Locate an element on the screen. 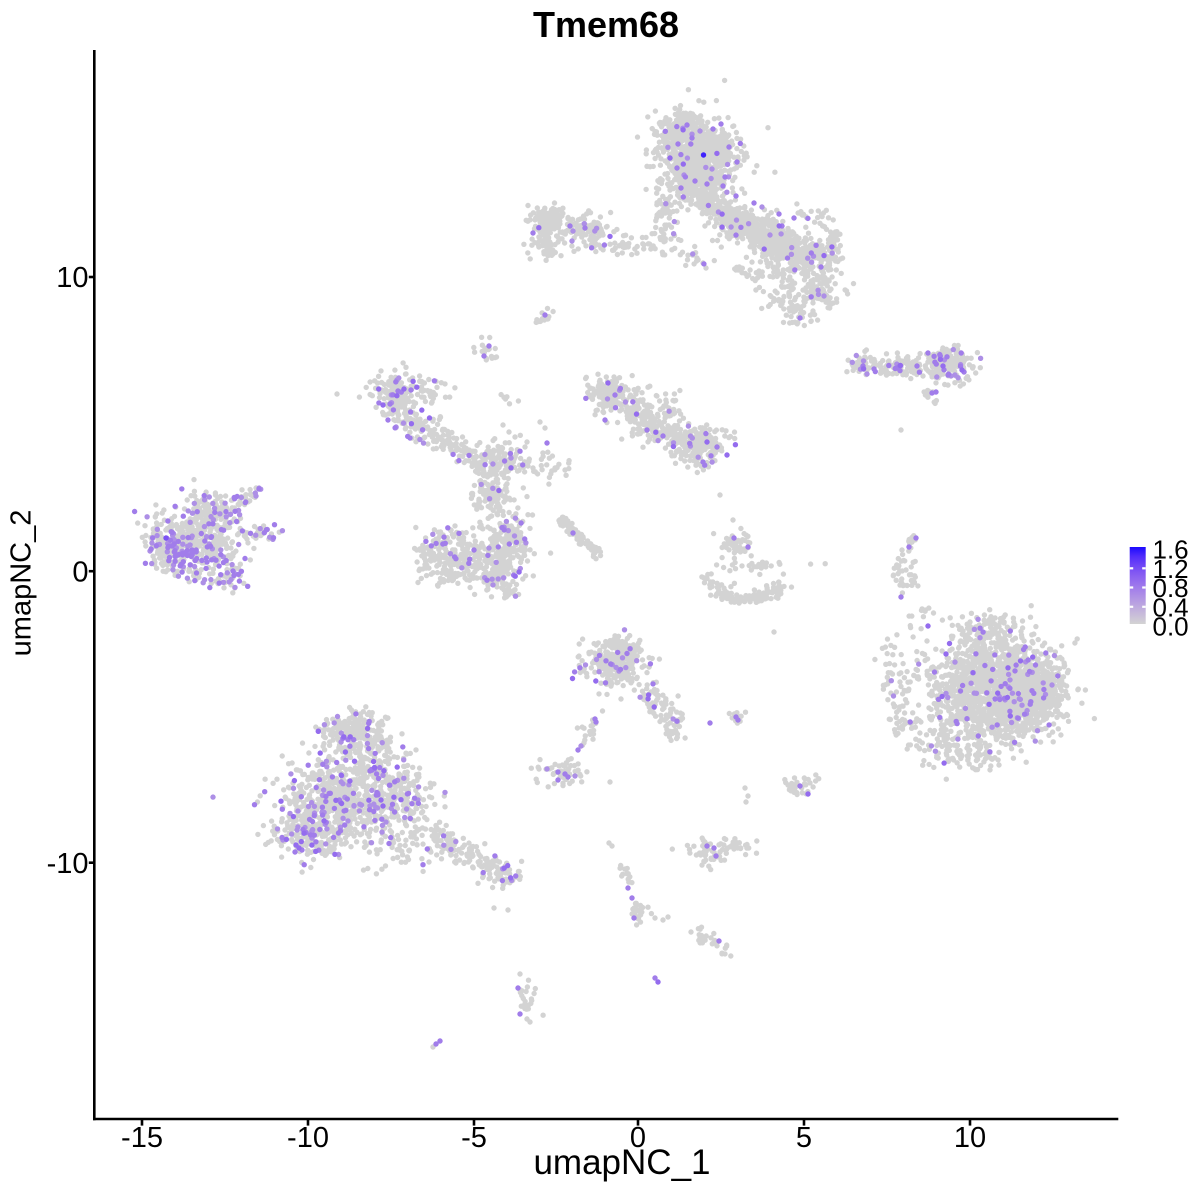 This screenshot has width=1200, height=1200. svg-text: 0.8 is located at coordinates (1171, 588).